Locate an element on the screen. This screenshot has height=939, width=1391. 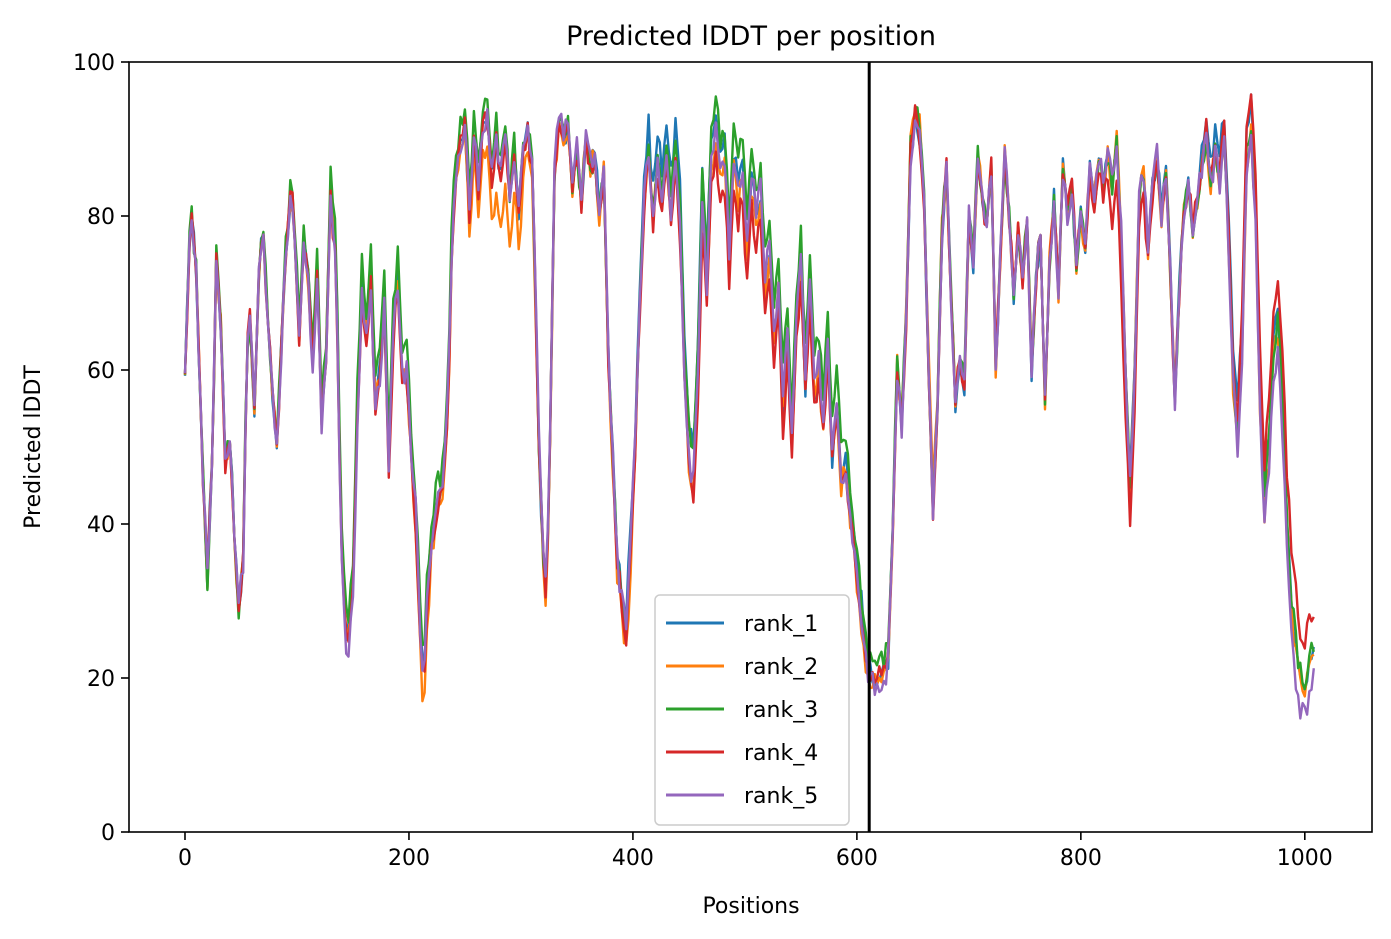
y-tick-label: 60 is located at coordinates (101, 371).